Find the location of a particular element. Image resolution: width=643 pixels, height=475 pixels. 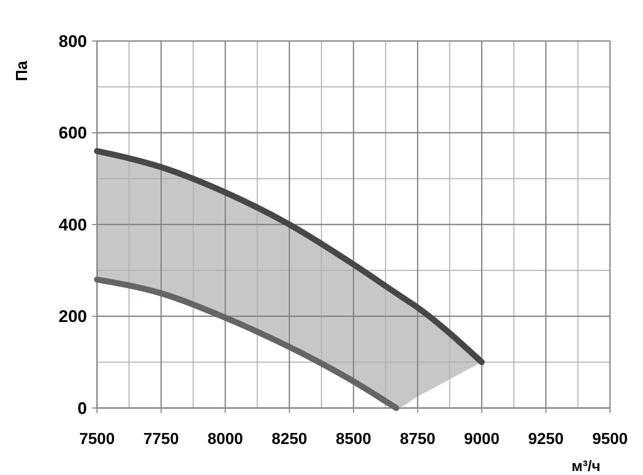

x-tick-label: 9000 is located at coordinates (482, 439).